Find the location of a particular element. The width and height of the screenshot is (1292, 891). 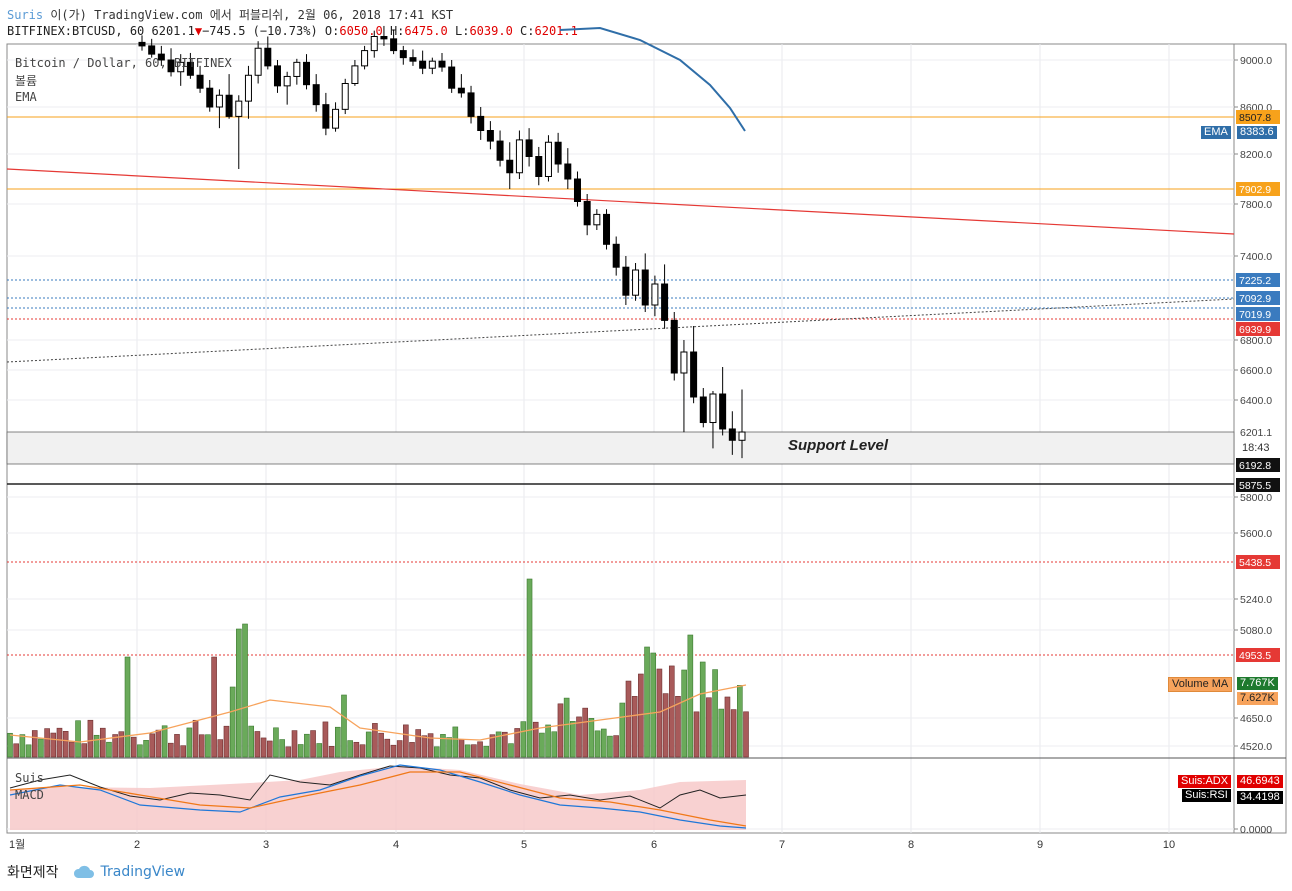

y-tick-label: 6600.0 is located at coordinates (1256, 371).